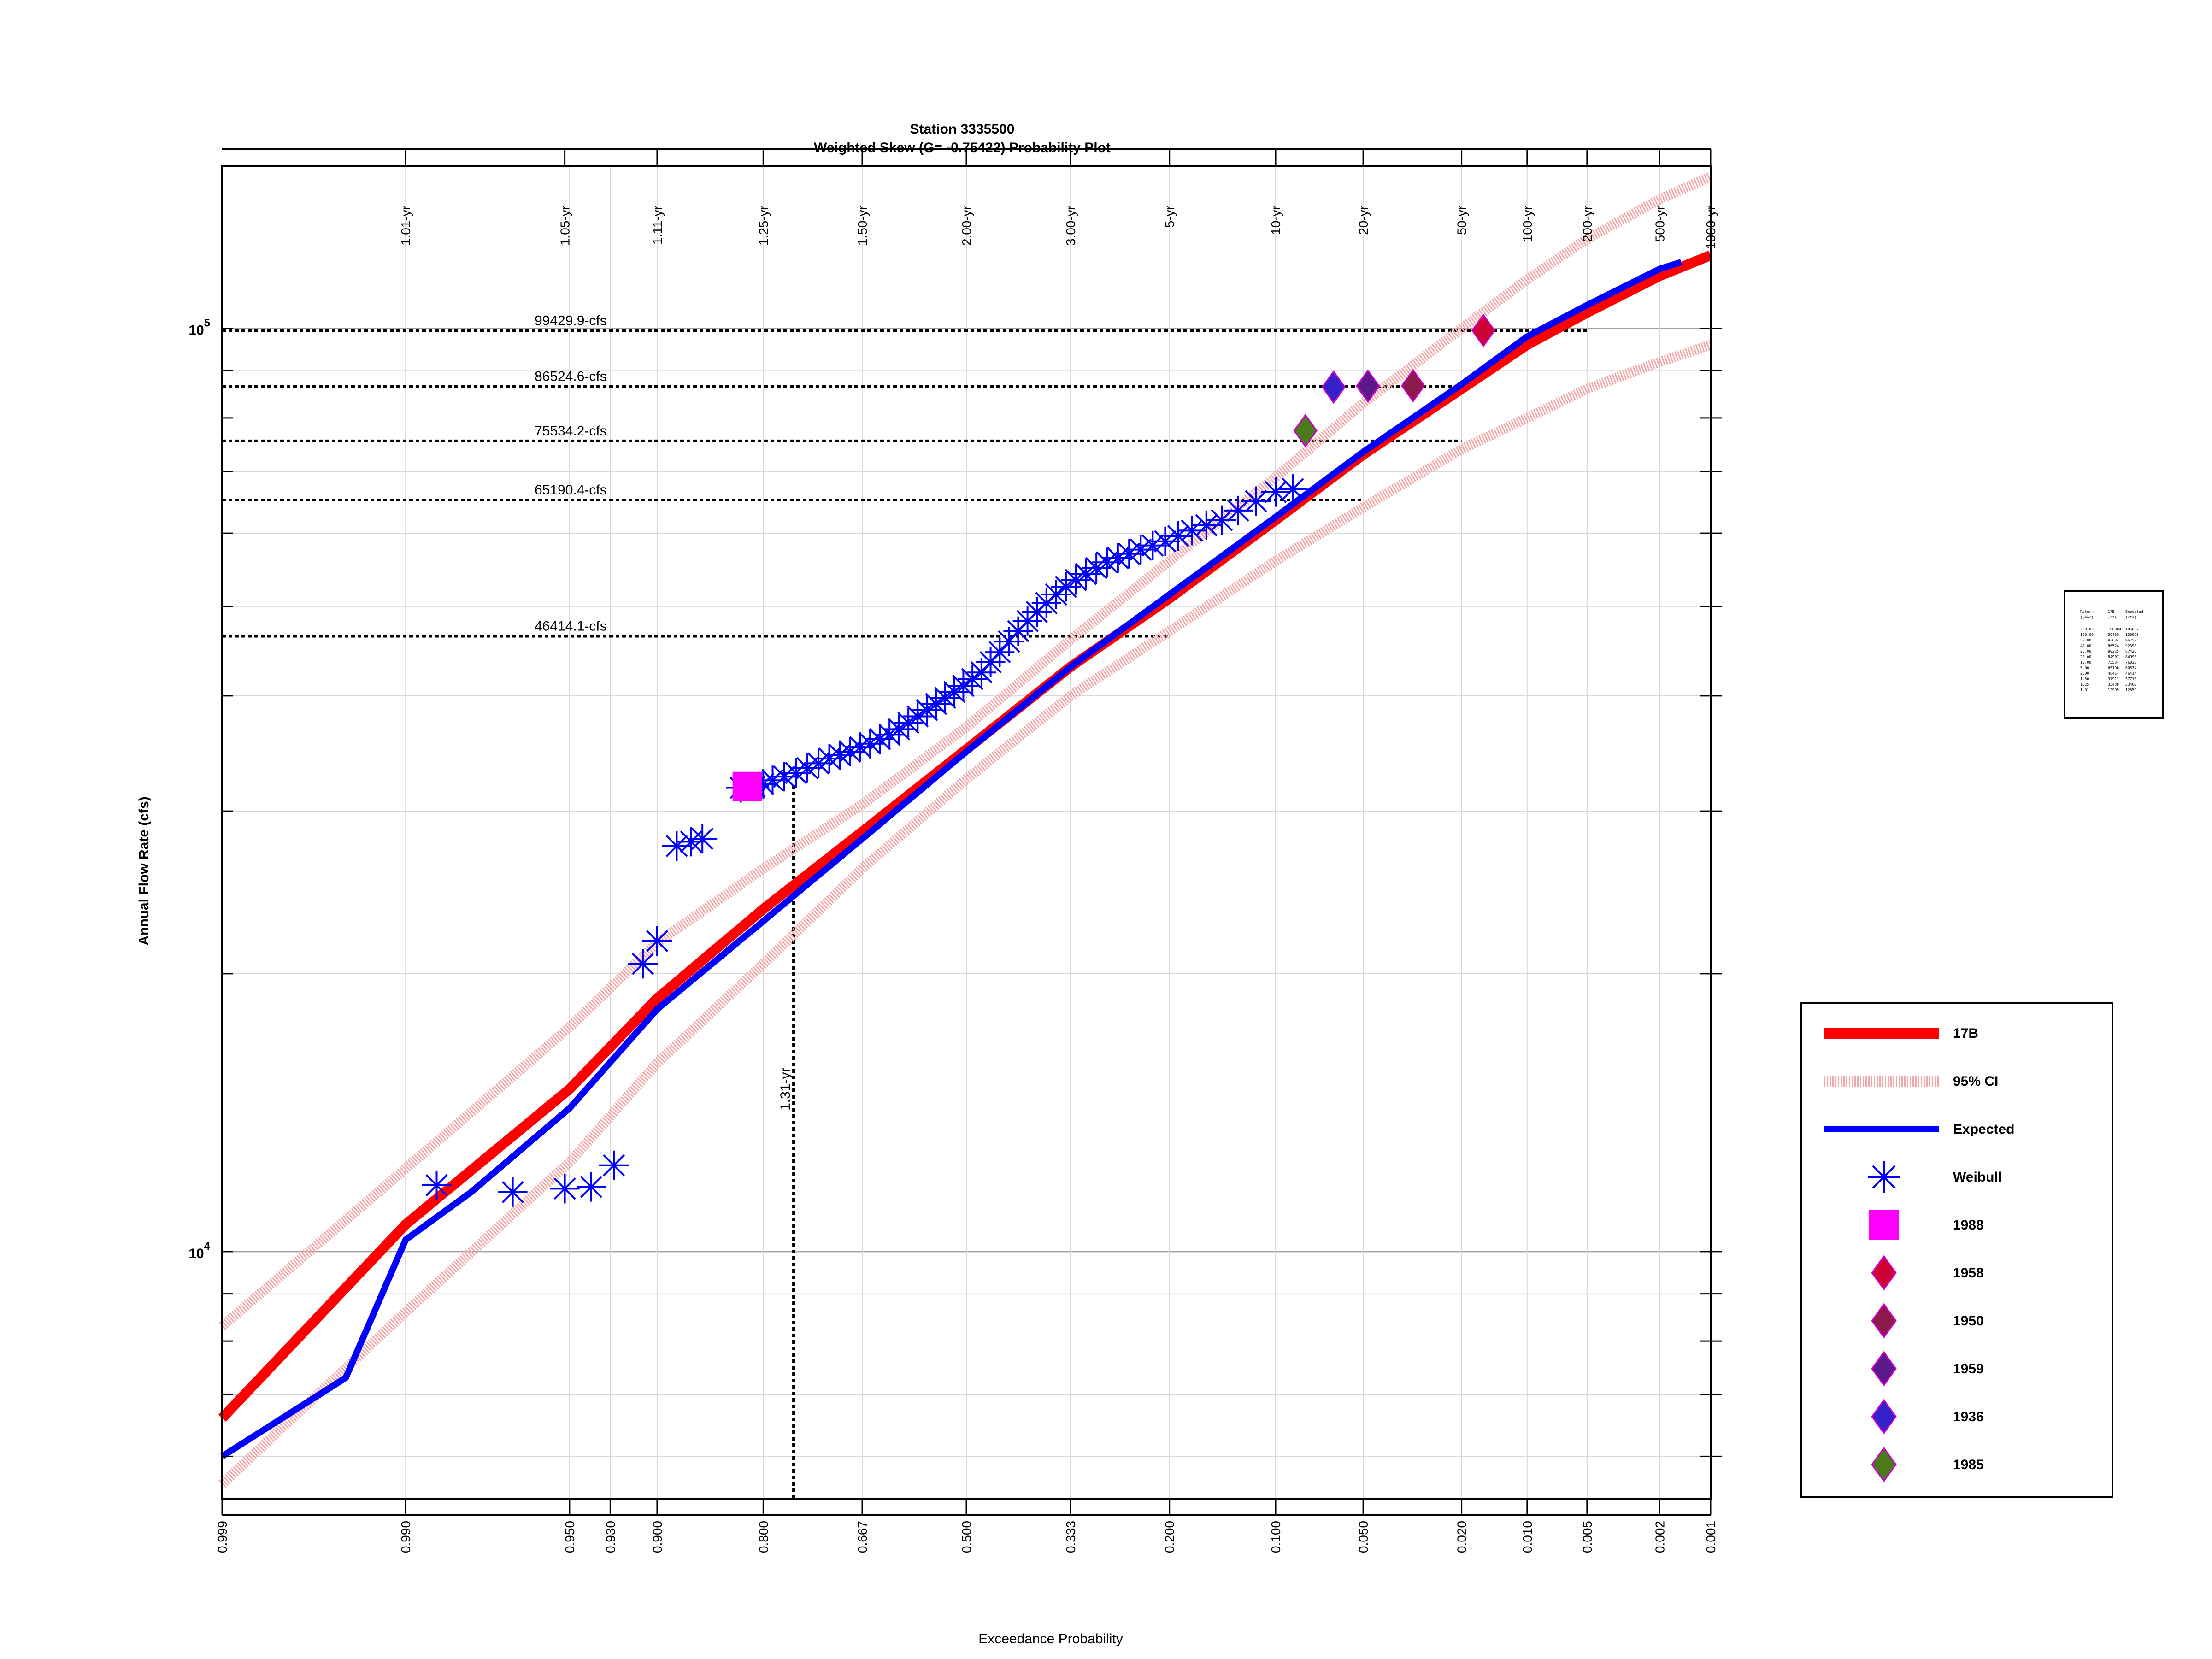 The width and height of the screenshot is (2212, 1659). Describe the element at coordinates (1660, 1537) in the screenshot. I see `x-tick-label: 0.002` at that location.